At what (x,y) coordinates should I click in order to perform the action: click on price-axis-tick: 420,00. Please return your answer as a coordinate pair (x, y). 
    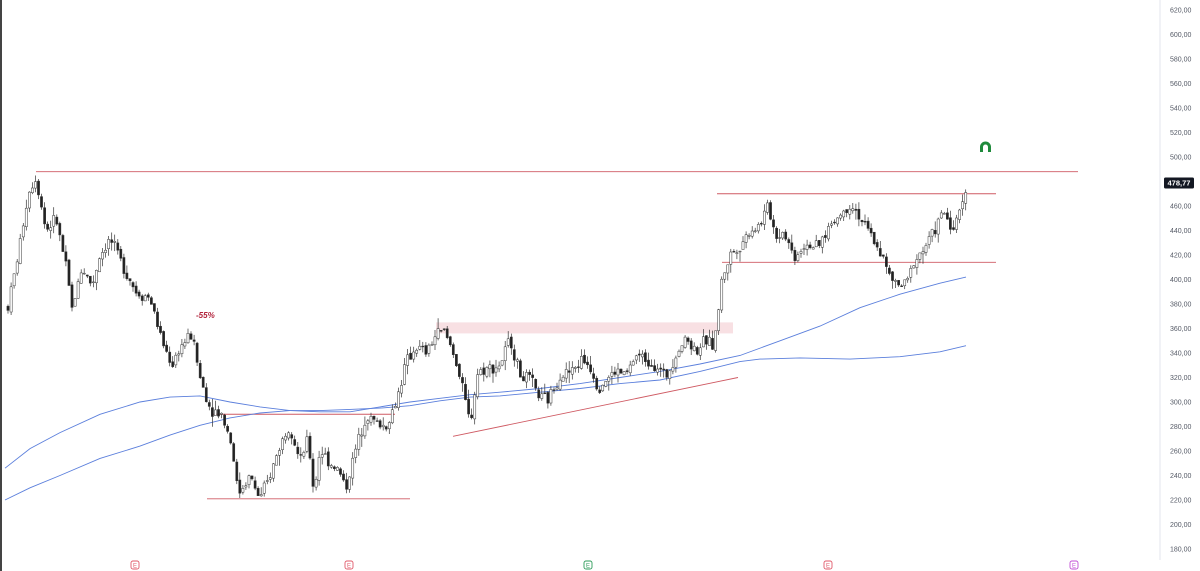
    Looking at the image, I should click on (1181, 256).